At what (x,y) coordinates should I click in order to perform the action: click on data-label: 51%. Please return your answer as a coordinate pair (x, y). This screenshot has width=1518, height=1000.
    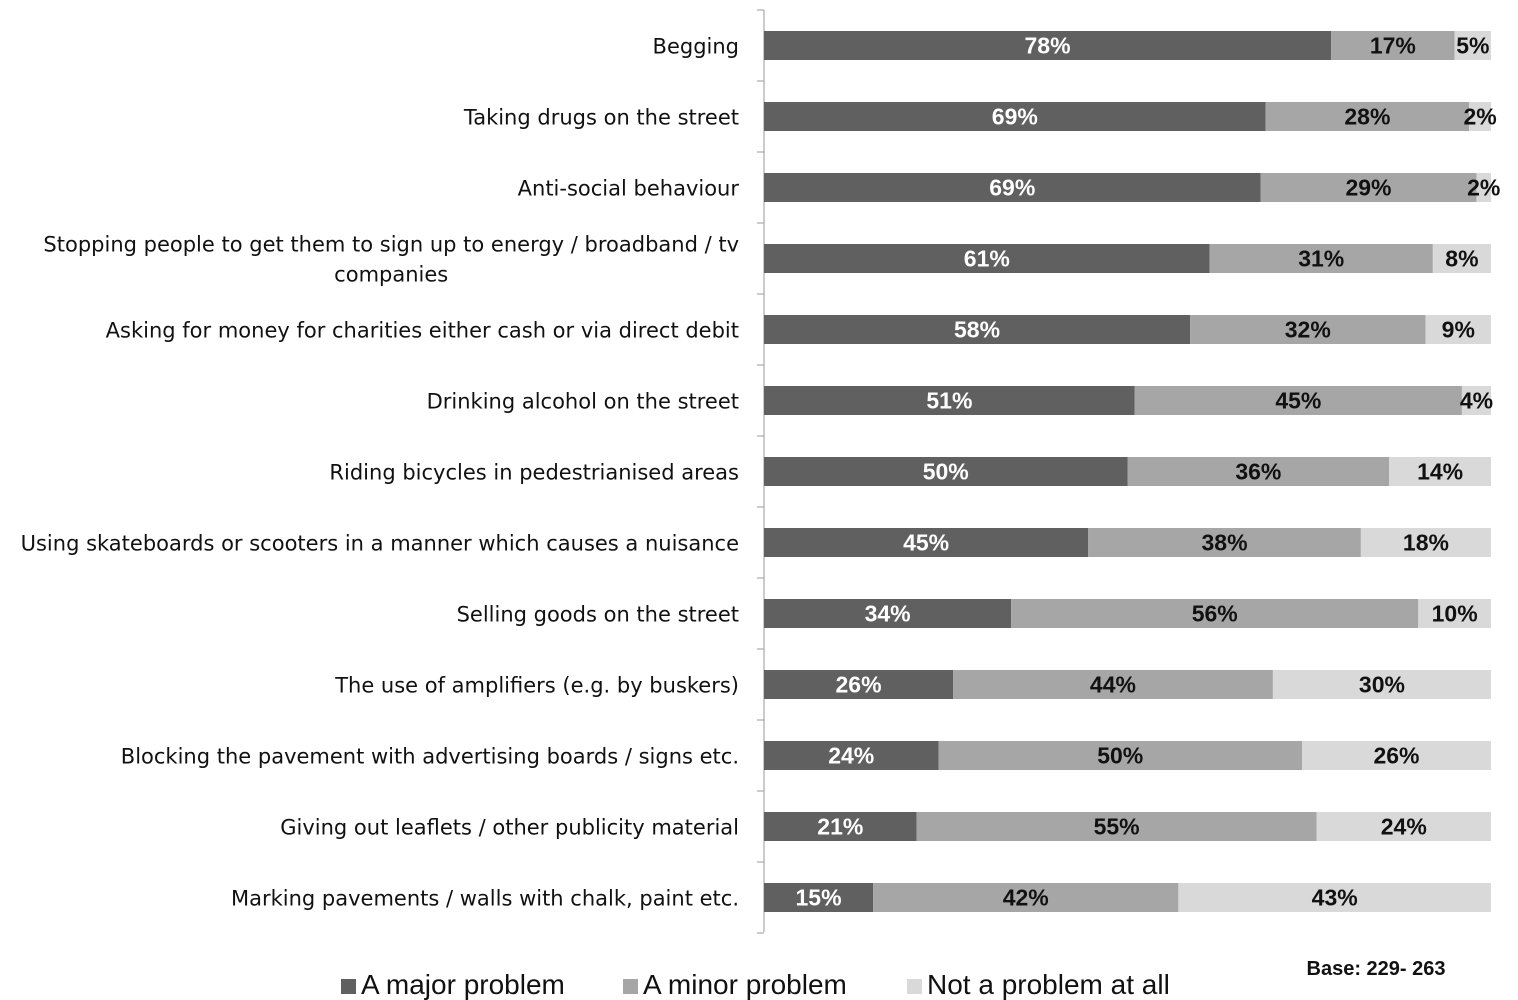
    Looking at the image, I should click on (949, 401).